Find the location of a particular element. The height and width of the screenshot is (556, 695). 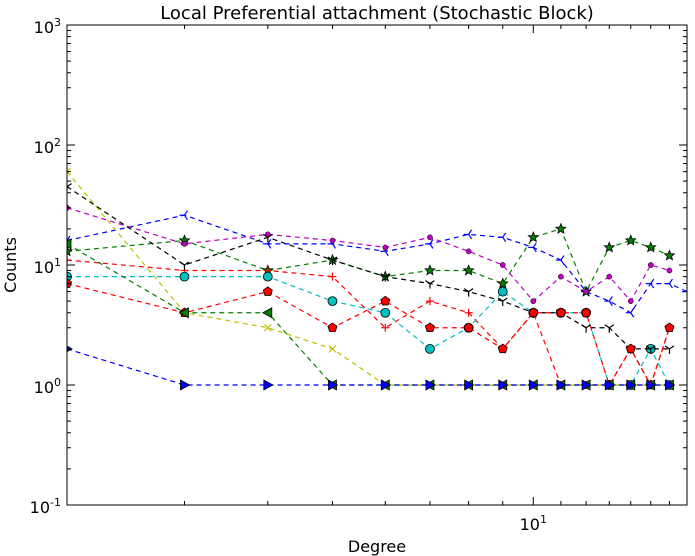

y-tick-label: 10⁻¹ is located at coordinates (45, 506).